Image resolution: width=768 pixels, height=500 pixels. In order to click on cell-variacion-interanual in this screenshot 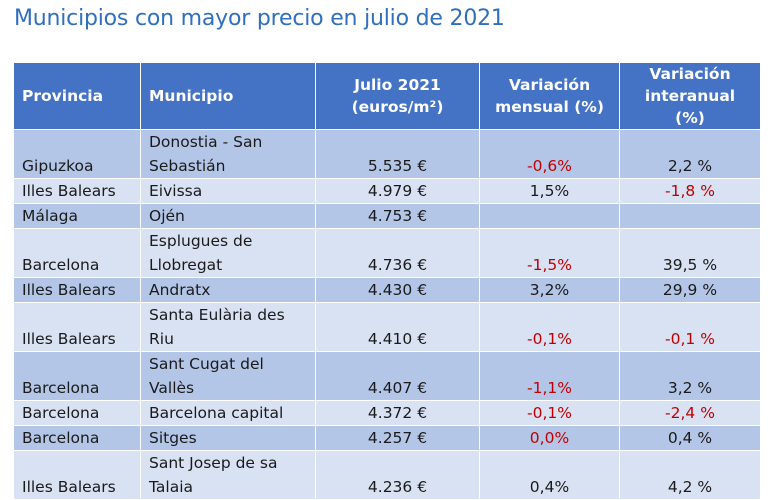, I will do `click(690, 216)`.